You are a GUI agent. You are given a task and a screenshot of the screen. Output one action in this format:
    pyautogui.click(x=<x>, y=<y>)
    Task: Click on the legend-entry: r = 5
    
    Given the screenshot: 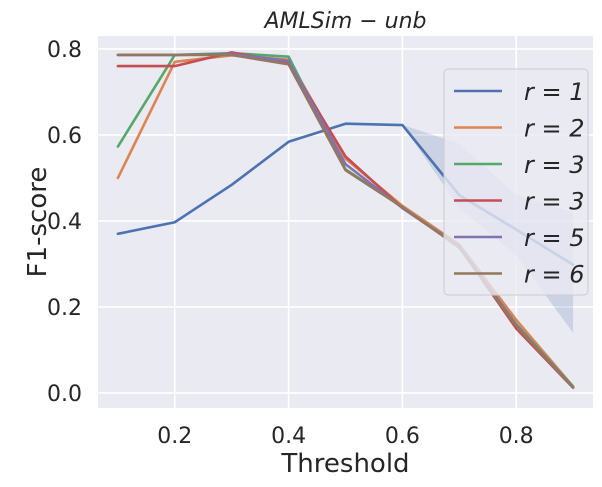 What is the action you would take?
    pyautogui.click(x=554, y=238)
    